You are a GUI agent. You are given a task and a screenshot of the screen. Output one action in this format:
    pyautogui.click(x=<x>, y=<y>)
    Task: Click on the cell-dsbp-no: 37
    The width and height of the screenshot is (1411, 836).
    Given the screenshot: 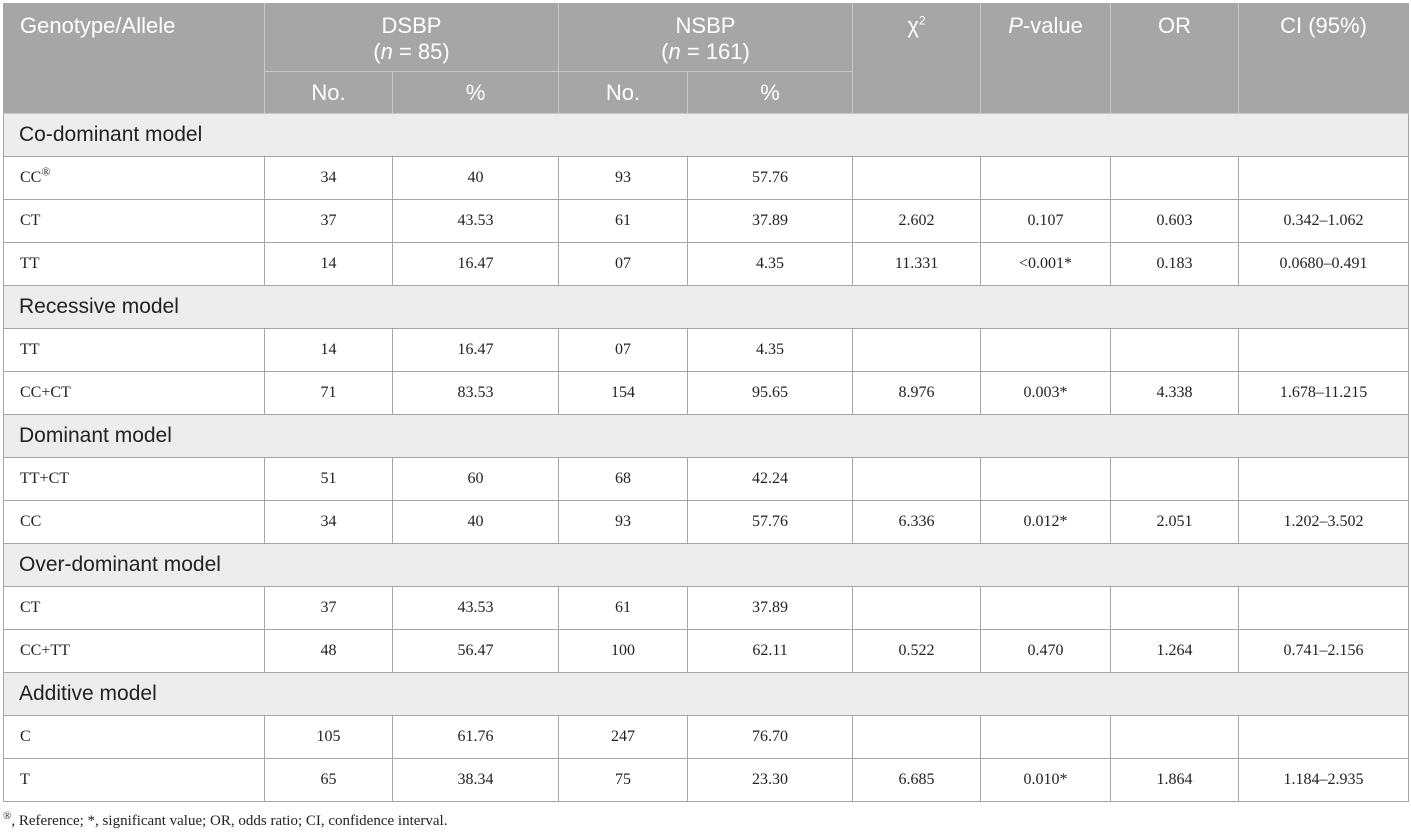 What is the action you would take?
    pyautogui.click(x=328, y=608)
    